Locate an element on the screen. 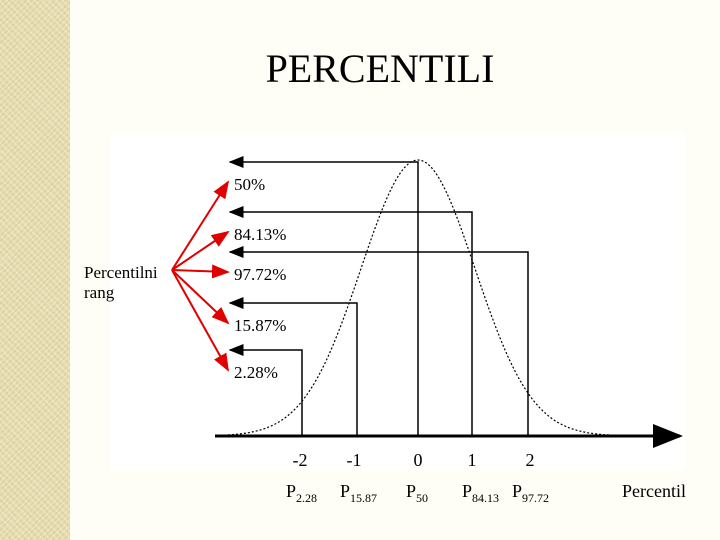 The width and height of the screenshot is (720, 540). z-label: 2 is located at coordinates (530, 460).